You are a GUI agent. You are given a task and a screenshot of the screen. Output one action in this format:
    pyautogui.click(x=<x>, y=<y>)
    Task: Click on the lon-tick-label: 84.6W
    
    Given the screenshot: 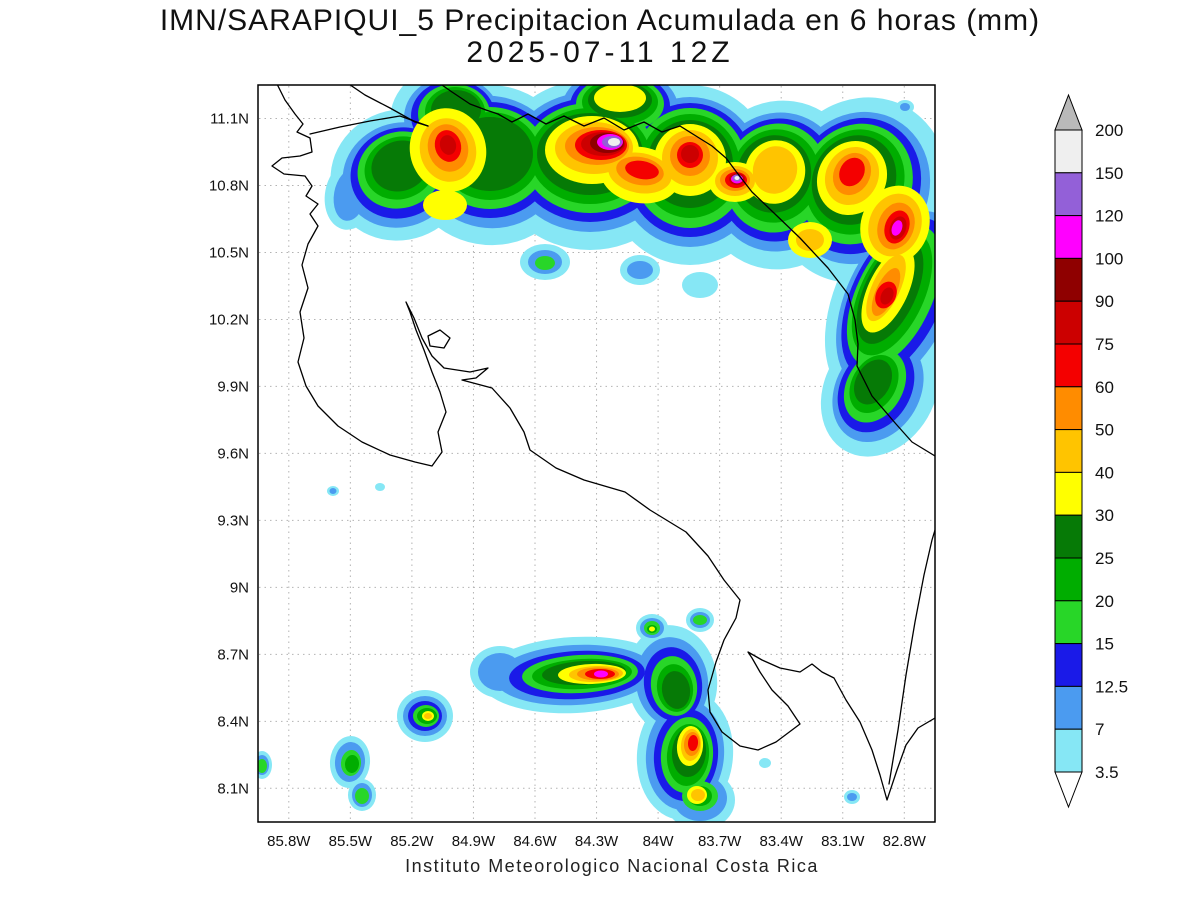 What is the action you would take?
    pyautogui.click(x=535, y=841)
    